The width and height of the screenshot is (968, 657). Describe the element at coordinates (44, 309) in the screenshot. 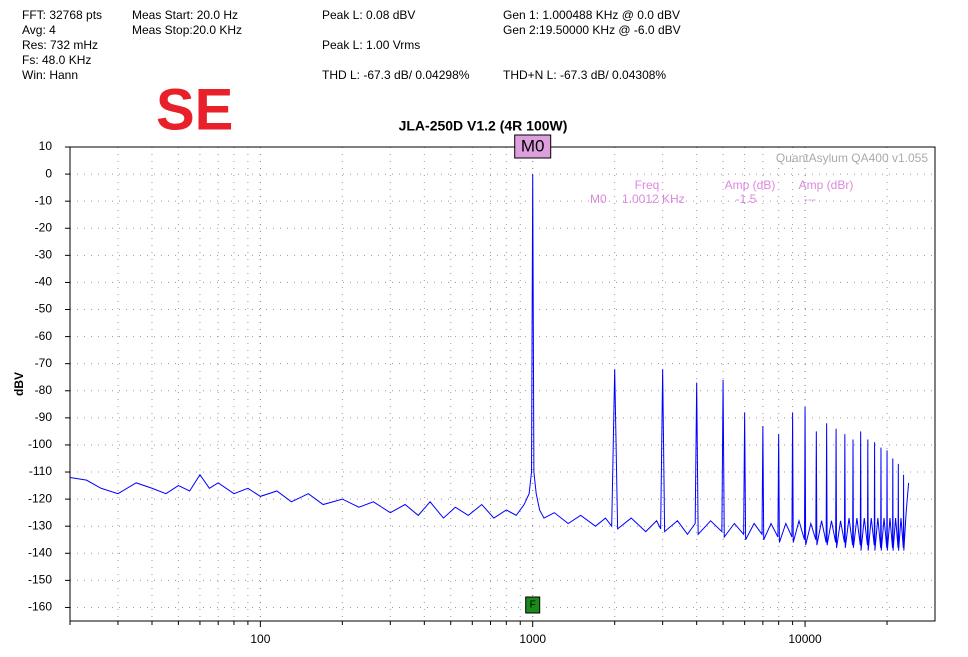

I see `y-tick-label: -50` at that location.